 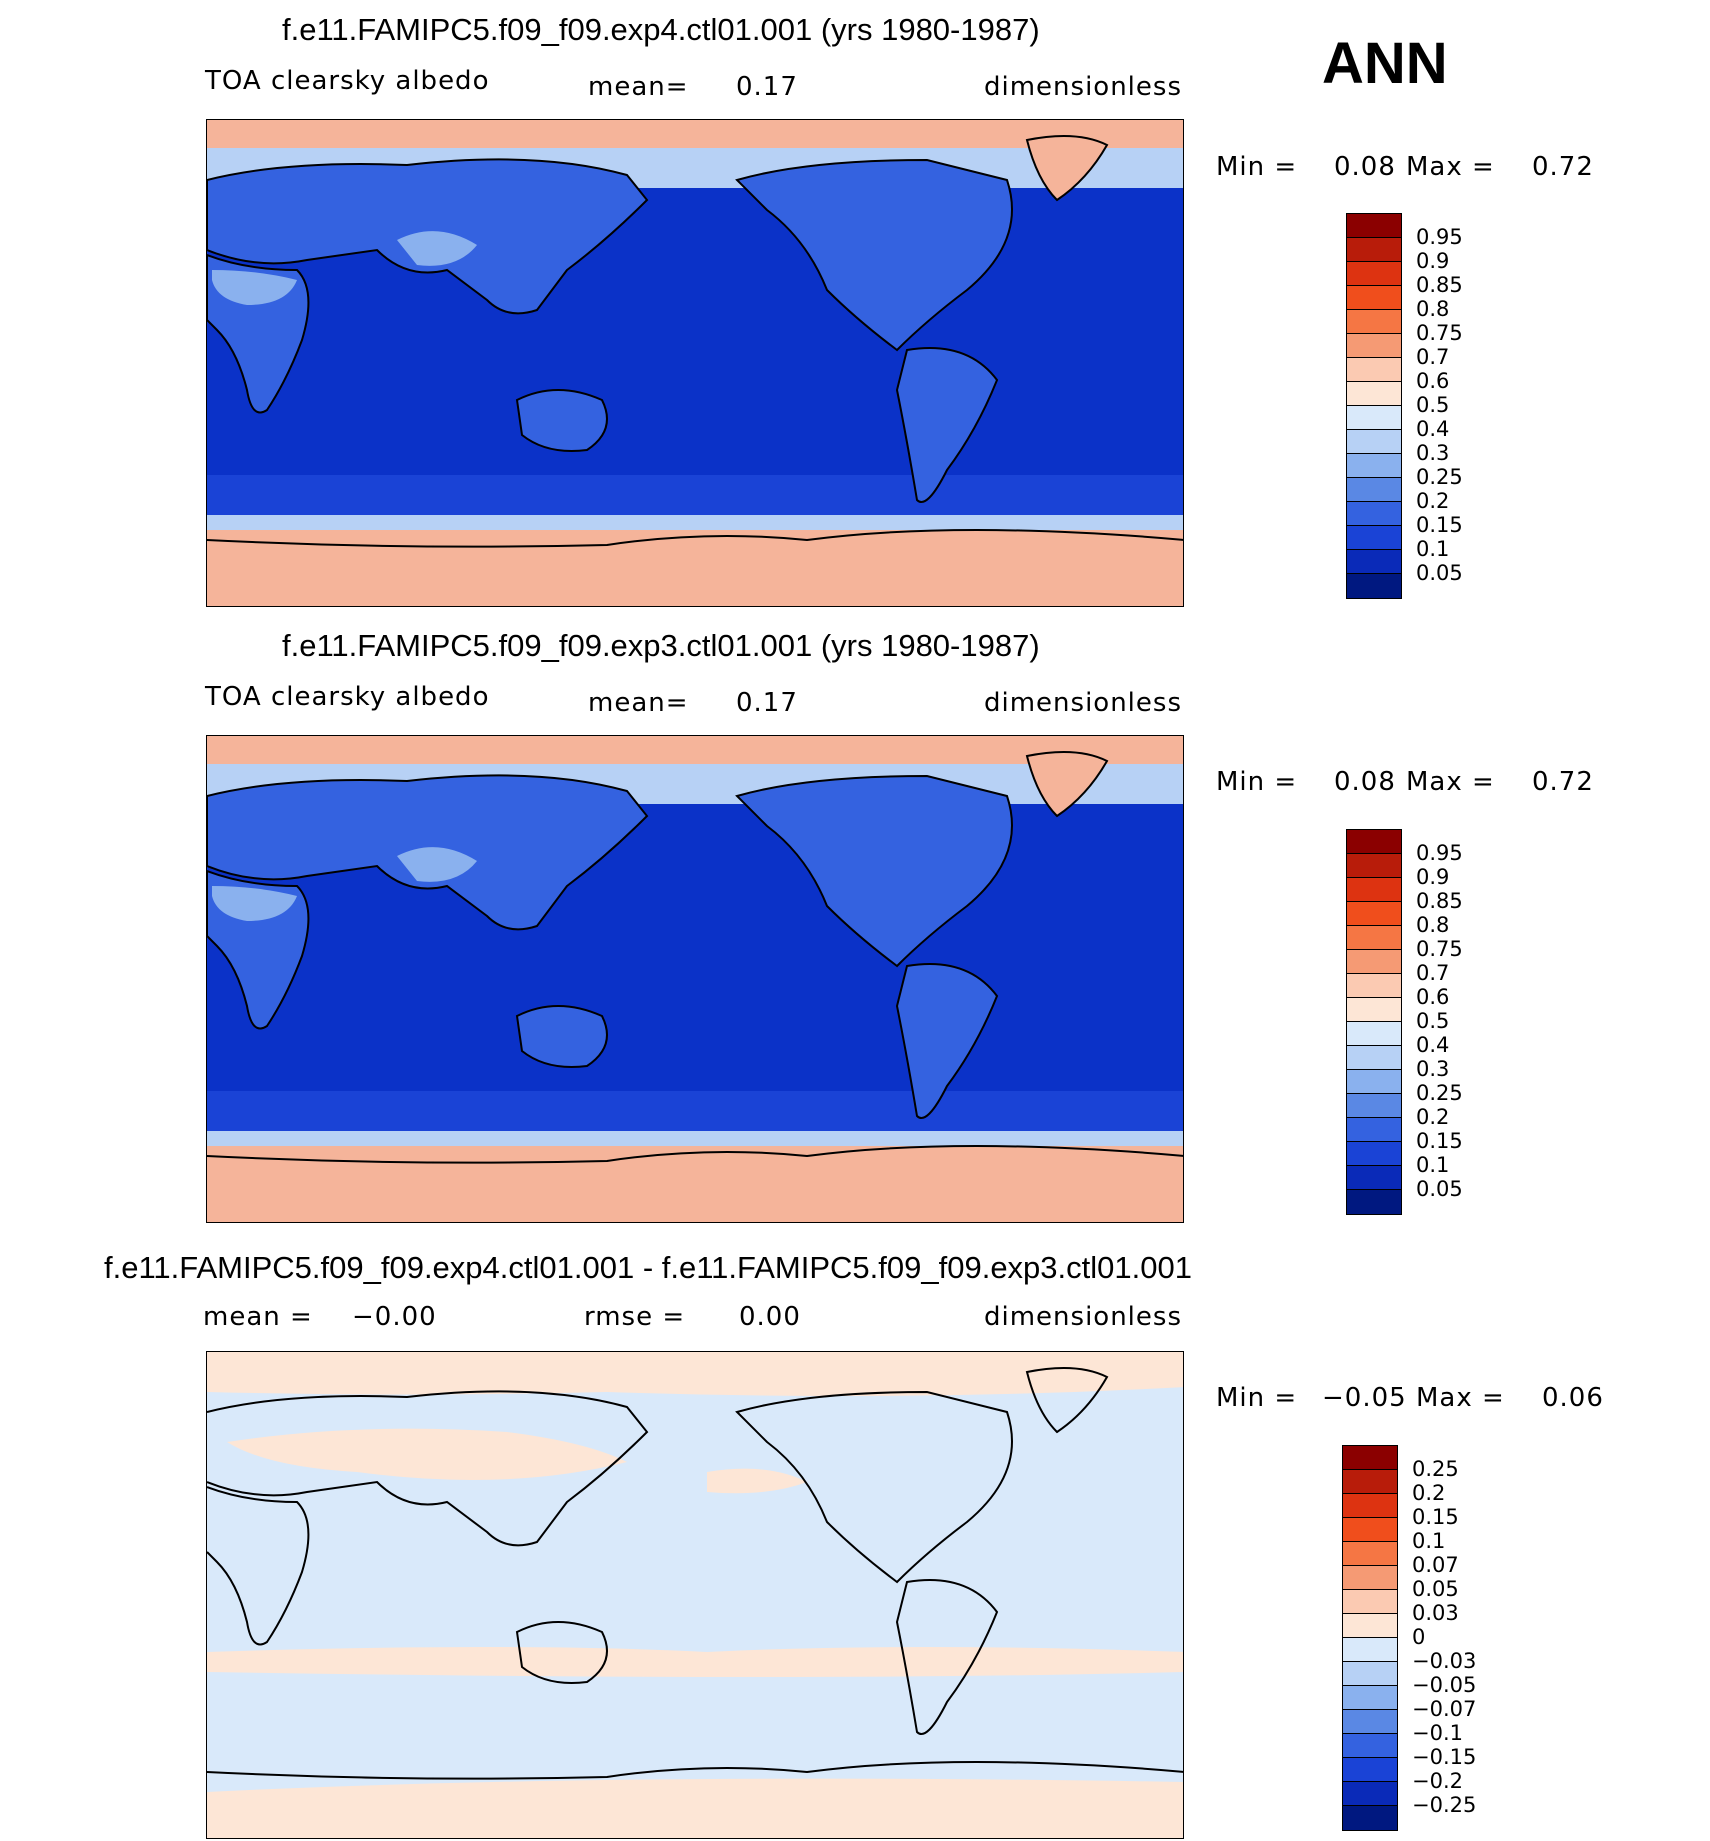 What do you see at coordinates (258, 1317) in the screenshot?
I see `mean-label: mean =` at bounding box center [258, 1317].